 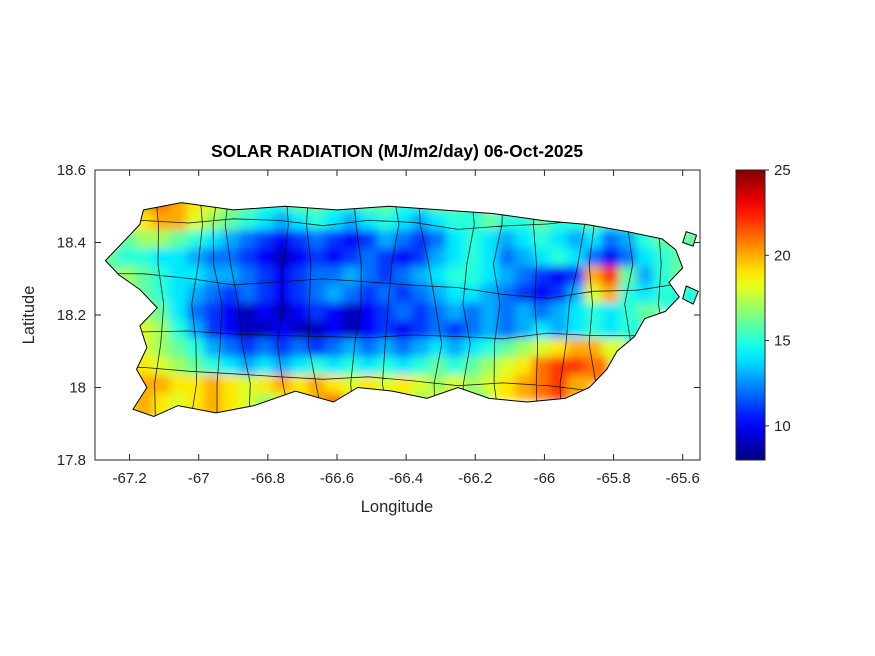 I want to click on colorbar-gradient, so click(x=750, y=315).